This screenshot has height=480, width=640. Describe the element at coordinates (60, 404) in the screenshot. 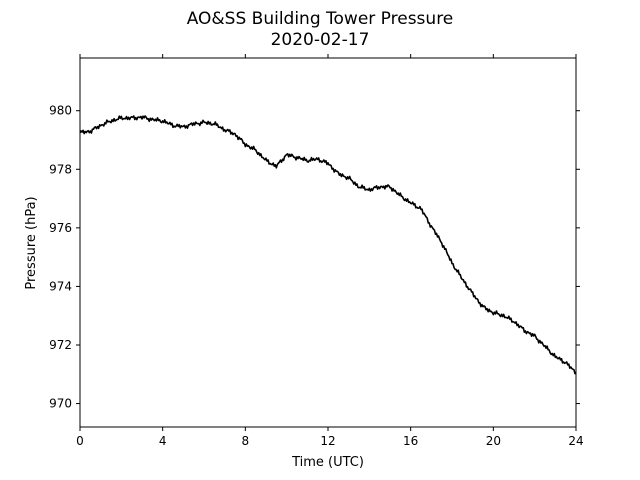

I see `y-tick-label: 970` at that location.